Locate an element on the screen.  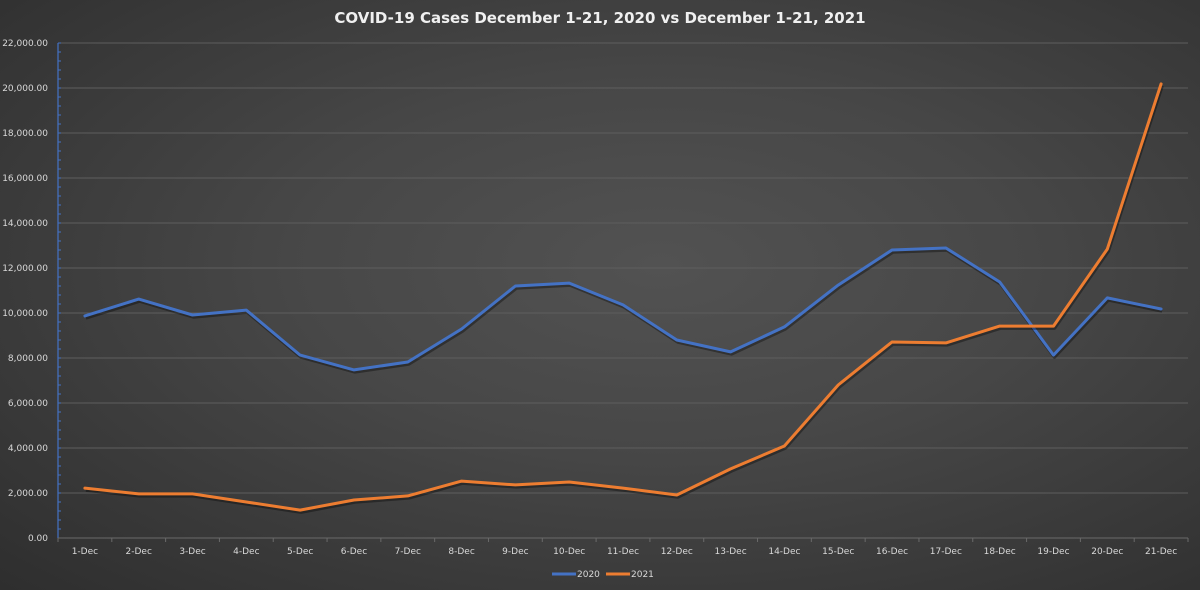
x-tick-label: 9-Dec is located at coordinates (515, 552).